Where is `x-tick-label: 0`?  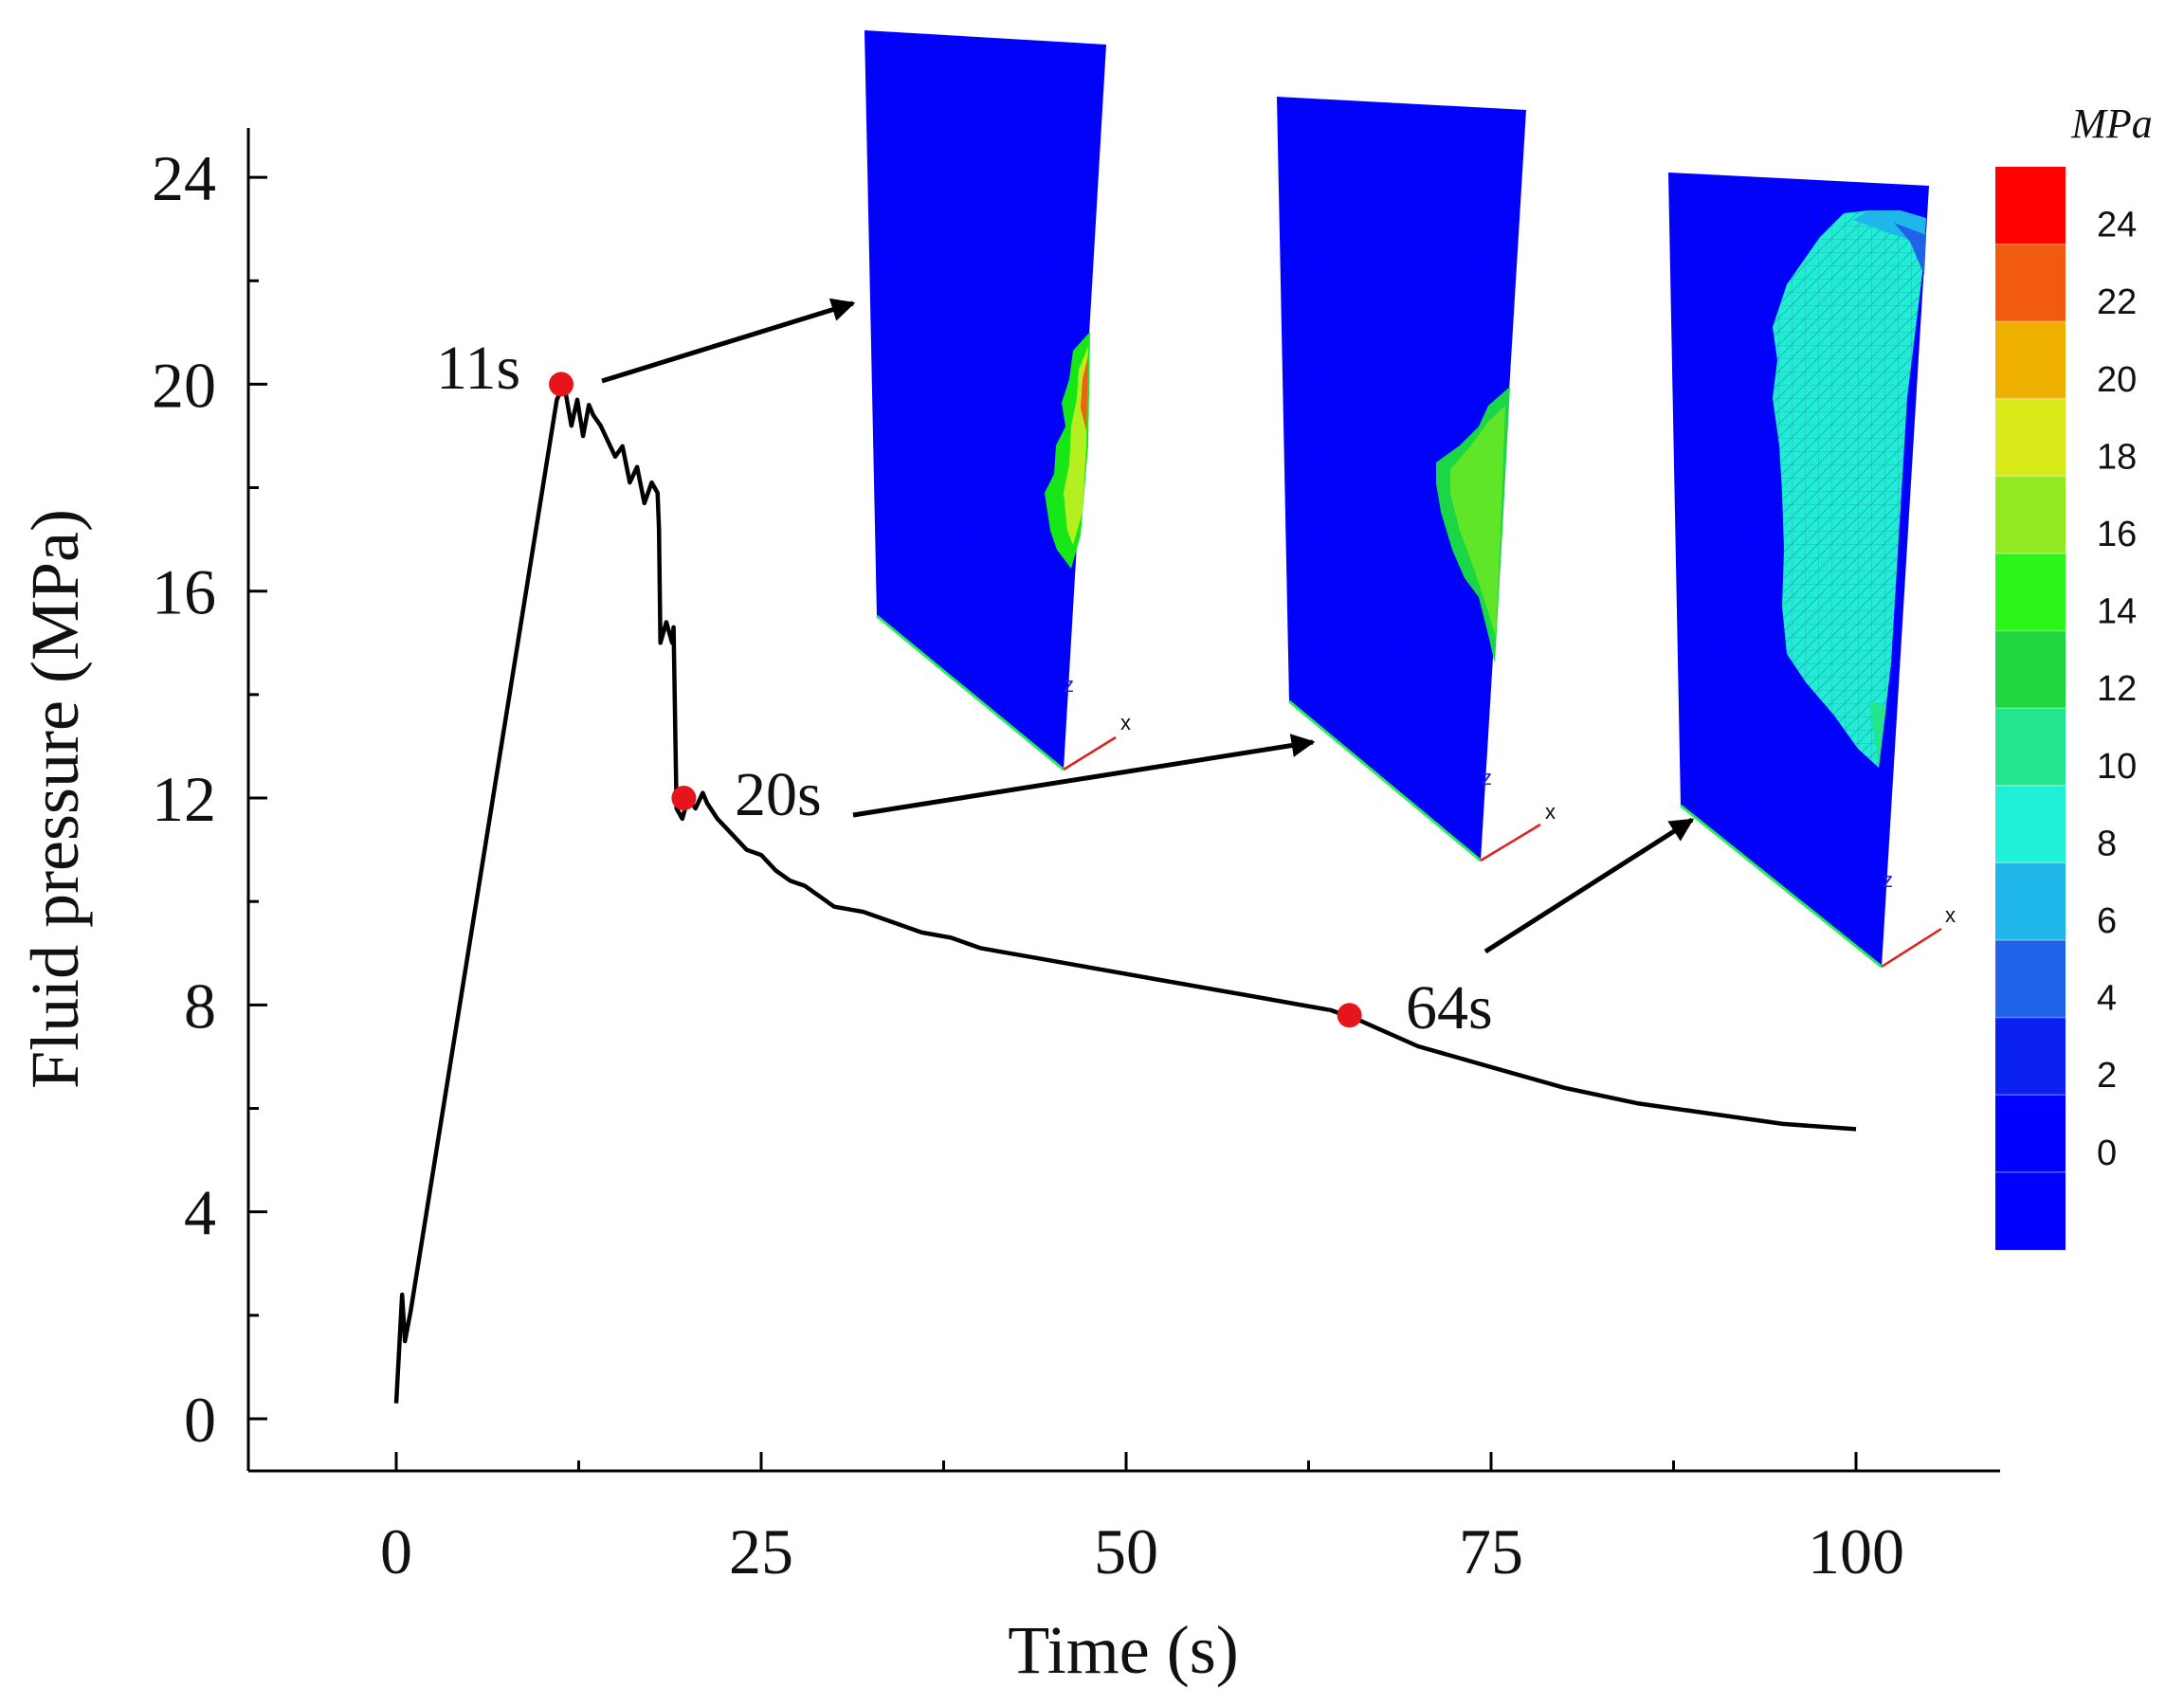
x-tick-label: 0 is located at coordinates (396, 1551).